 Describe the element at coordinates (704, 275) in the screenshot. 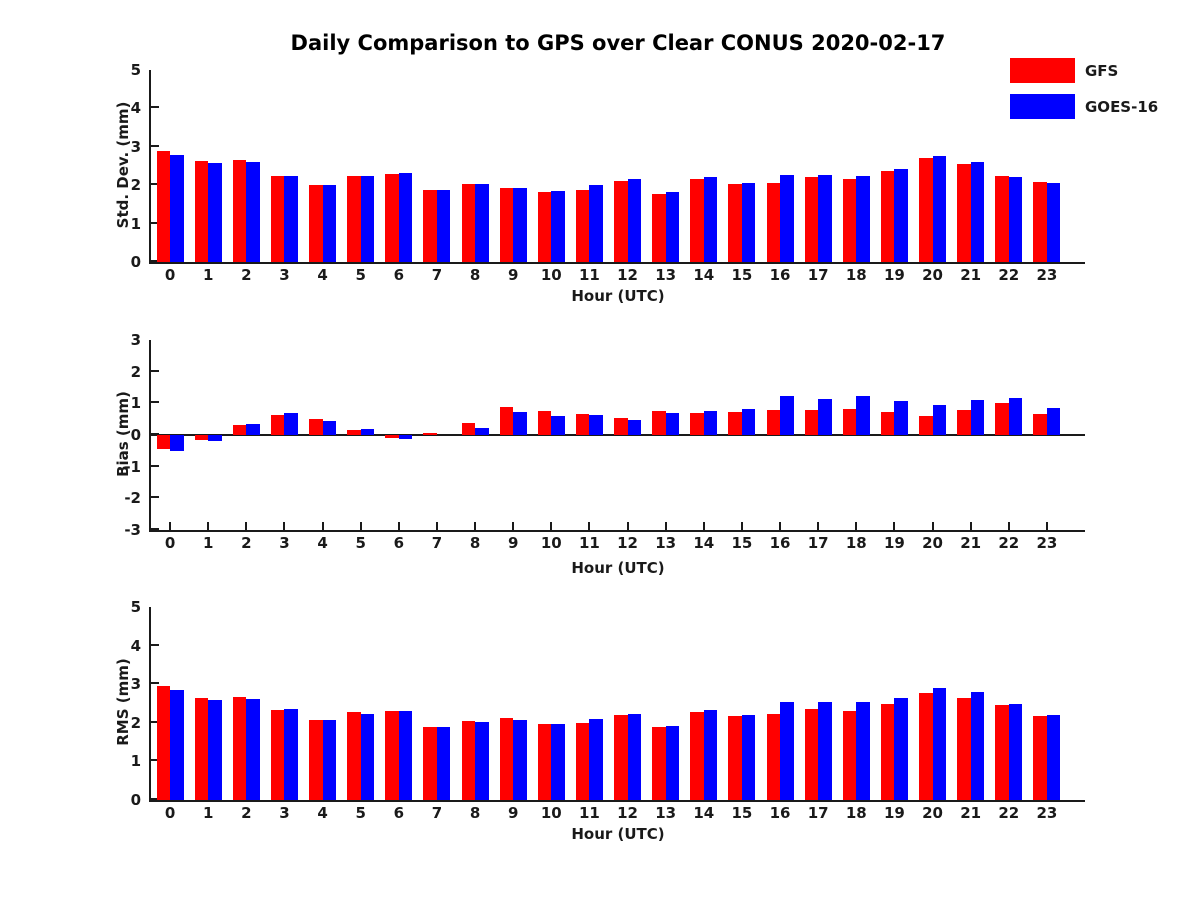

I see `x-tick-label: 14` at that location.